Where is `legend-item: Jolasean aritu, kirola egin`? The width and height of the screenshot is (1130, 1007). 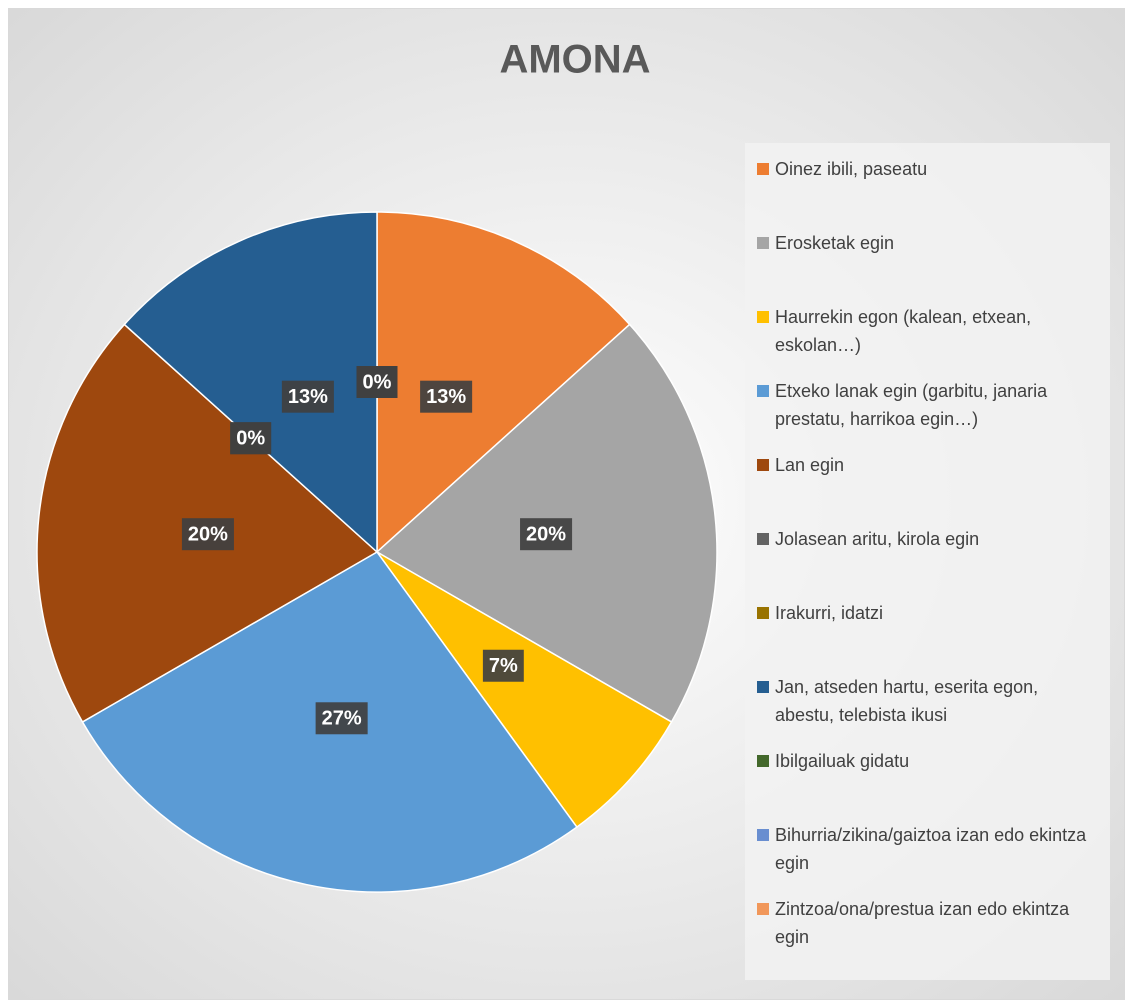 legend-item: Jolasean aritu, kirola egin is located at coordinates (927, 539).